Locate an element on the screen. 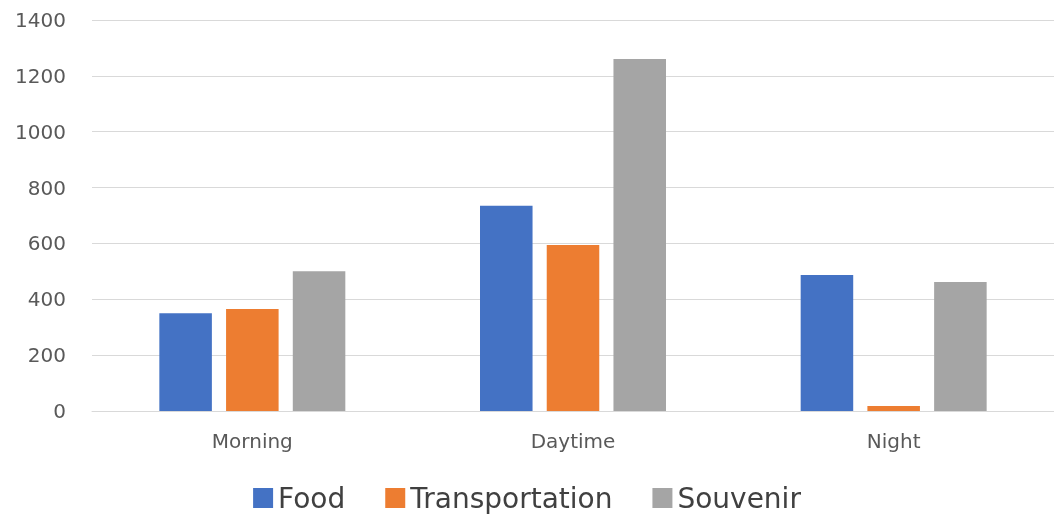  y-tick-label: 1000 is located at coordinates (40, 131).